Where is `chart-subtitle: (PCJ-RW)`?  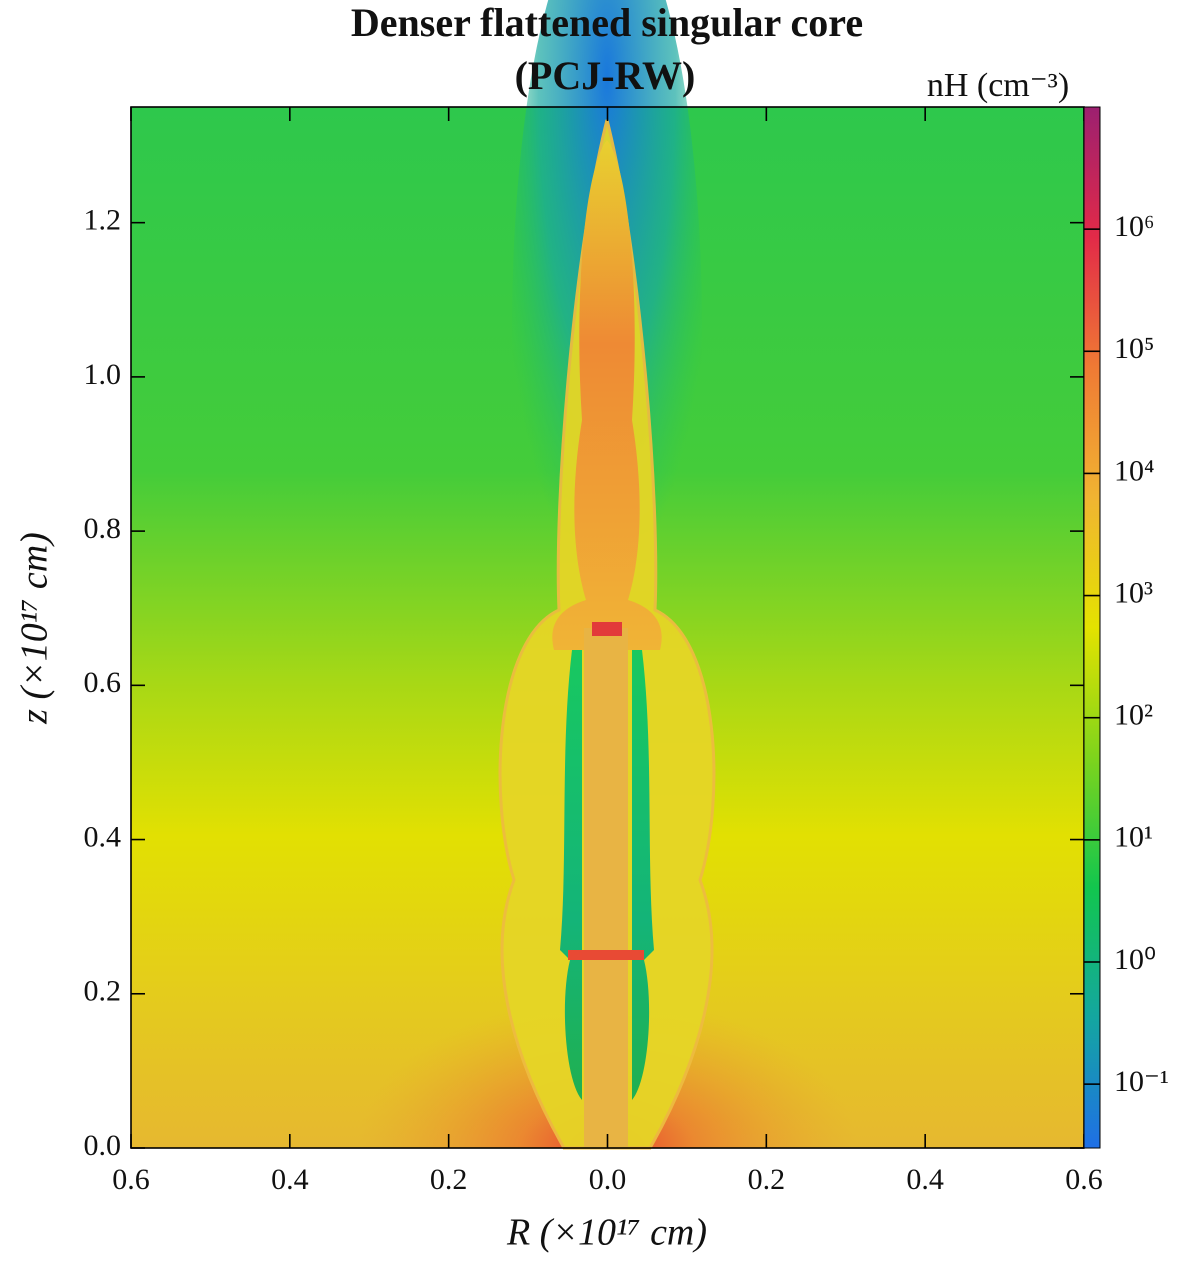 chart-subtitle: (PCJ-RW) is located at coordinates (605, 75).